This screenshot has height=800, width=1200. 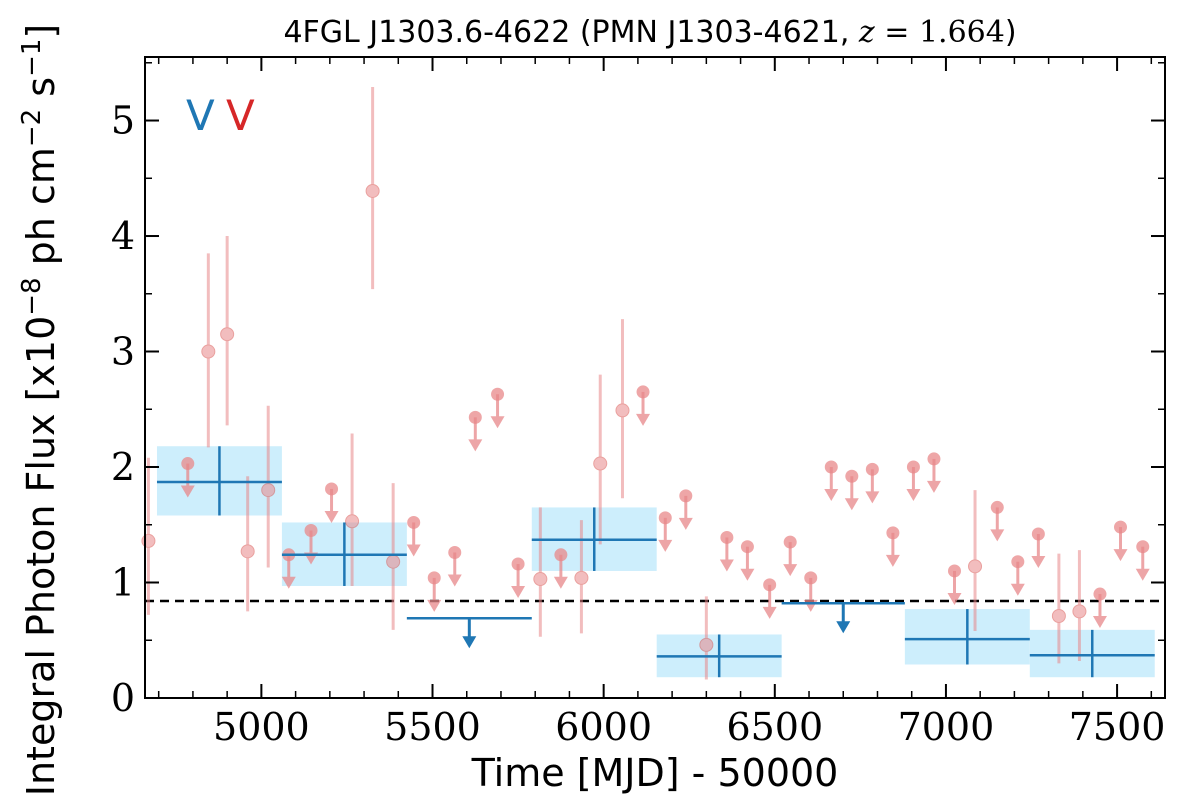 What do you see at coordinates (123, 583) in the screenshot?
I see `y-tick-label-1: 1` at bounding box center [123, 583].